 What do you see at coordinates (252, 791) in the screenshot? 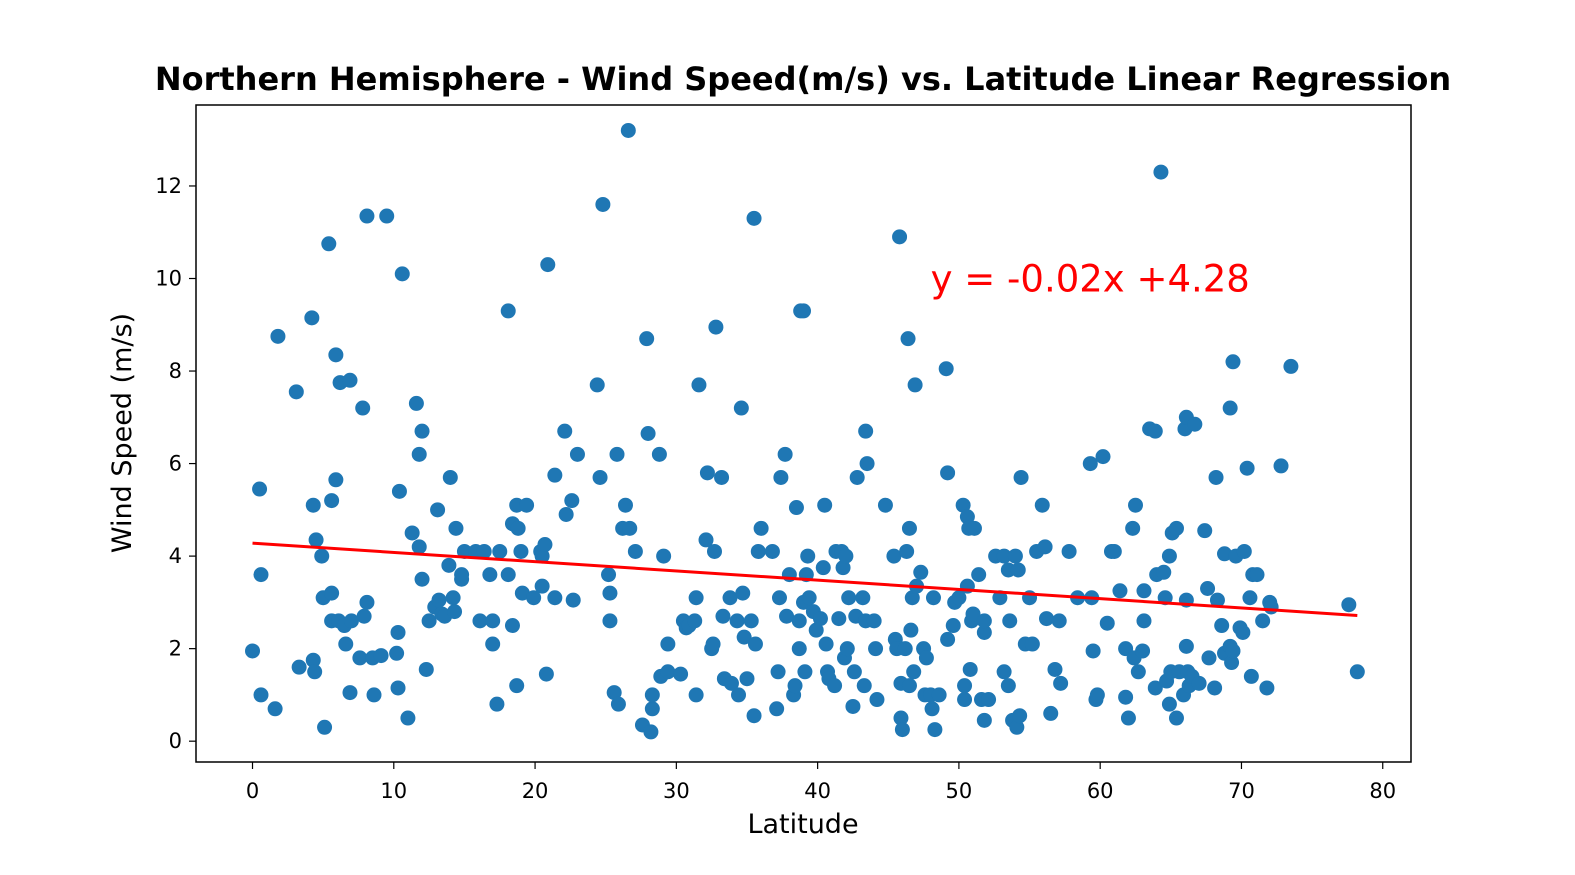
I see `x-tick-label: 0` at bounding box center [252, 791].